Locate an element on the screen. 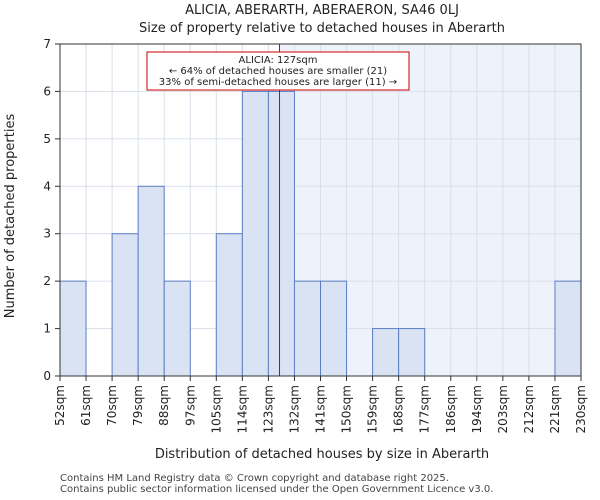 Image resolution: width=600 pixels, height=500 pixels. bar-159sqm is located at coordinates (386, 352).